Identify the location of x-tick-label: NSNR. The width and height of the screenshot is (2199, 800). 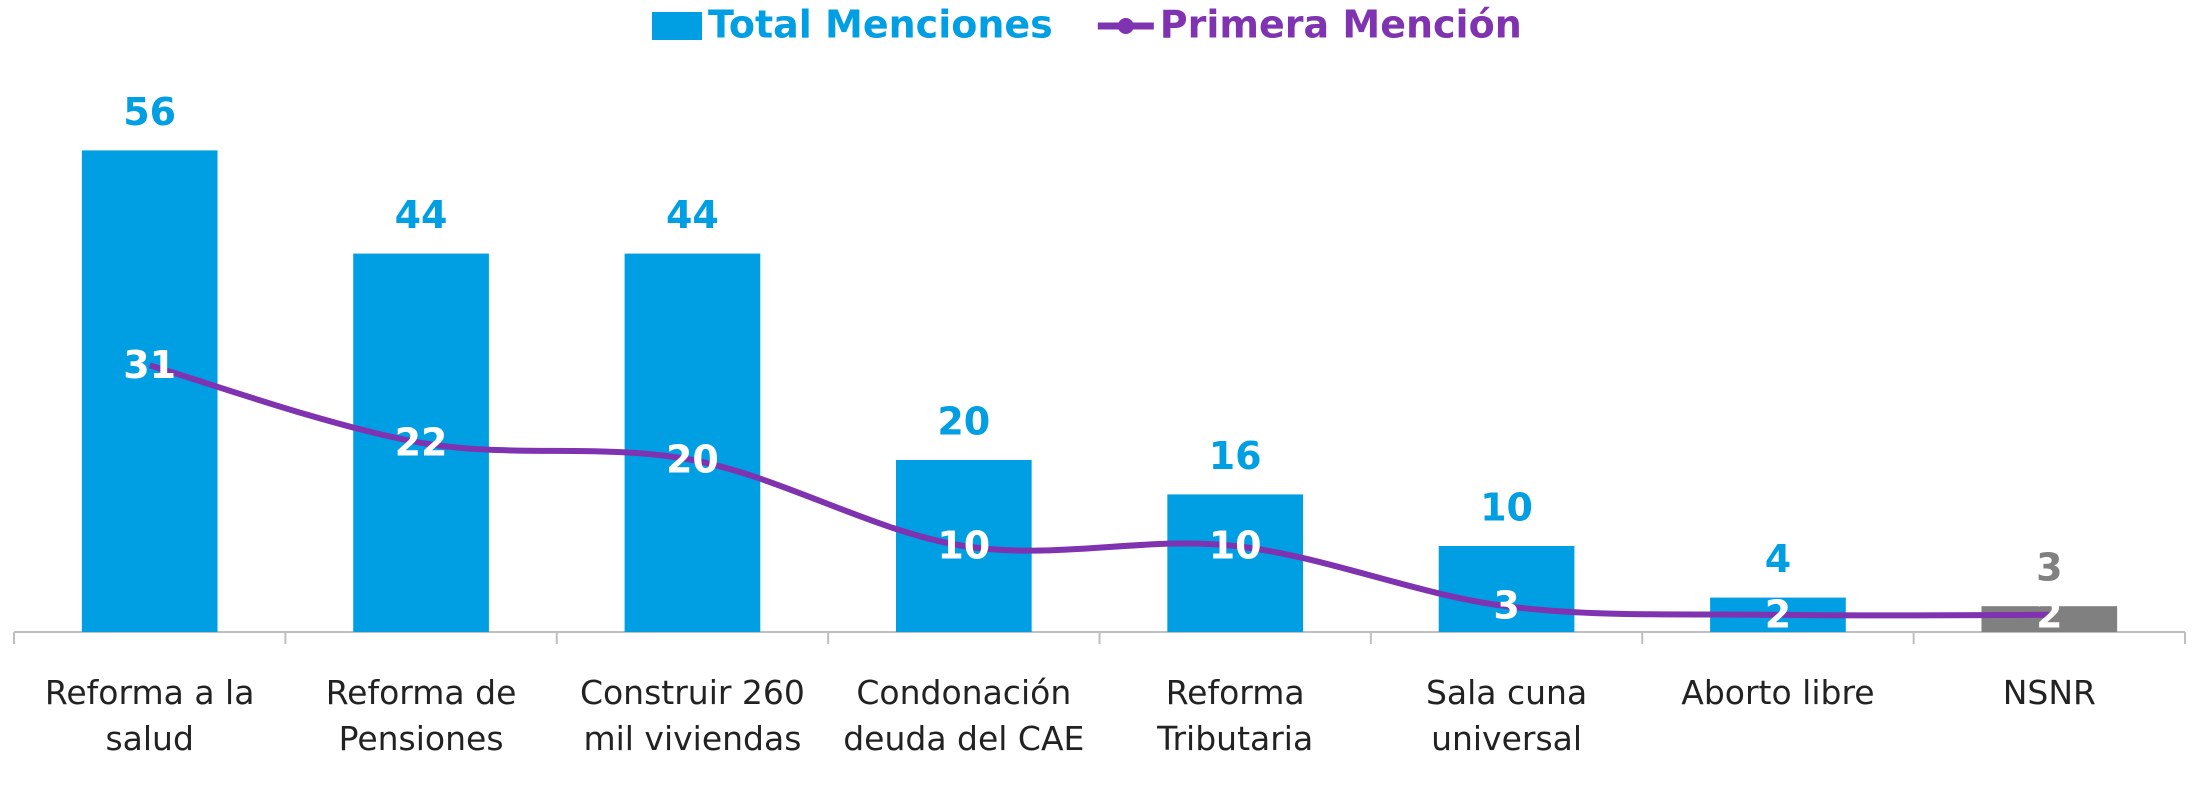
(2049, 692).